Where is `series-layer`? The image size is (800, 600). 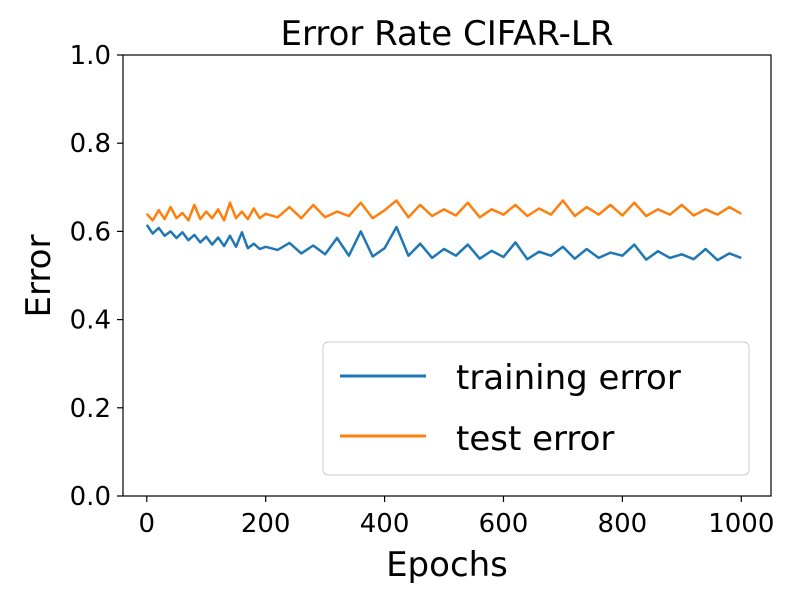 series-layer is located at coordinates (443, 230).